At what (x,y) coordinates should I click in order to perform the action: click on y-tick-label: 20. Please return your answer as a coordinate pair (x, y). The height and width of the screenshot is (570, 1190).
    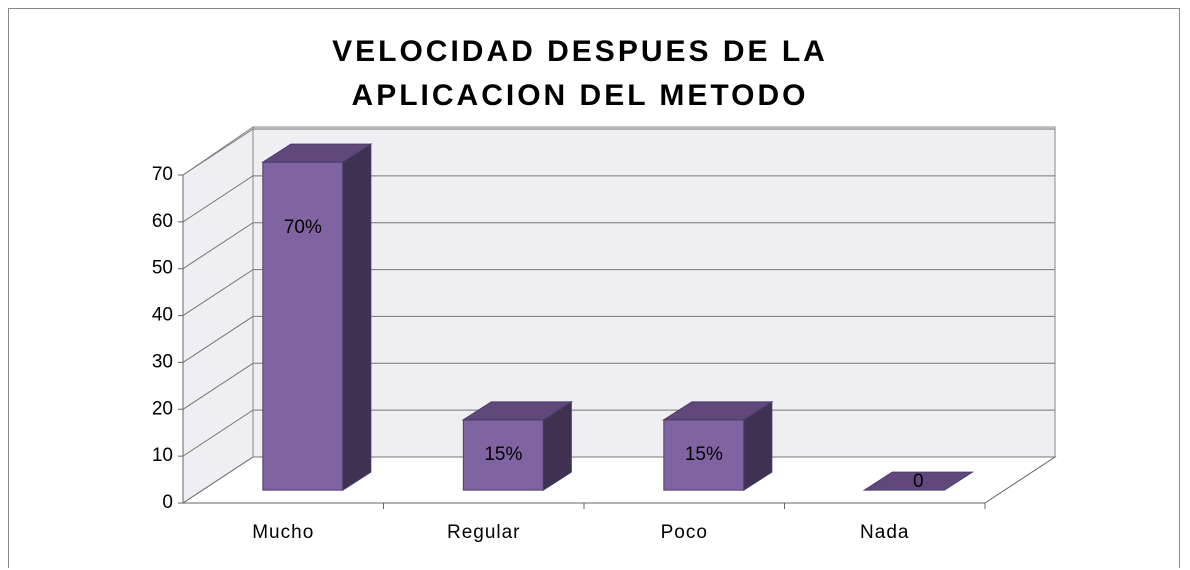
    Looking at the image, I should click on (162, 408).